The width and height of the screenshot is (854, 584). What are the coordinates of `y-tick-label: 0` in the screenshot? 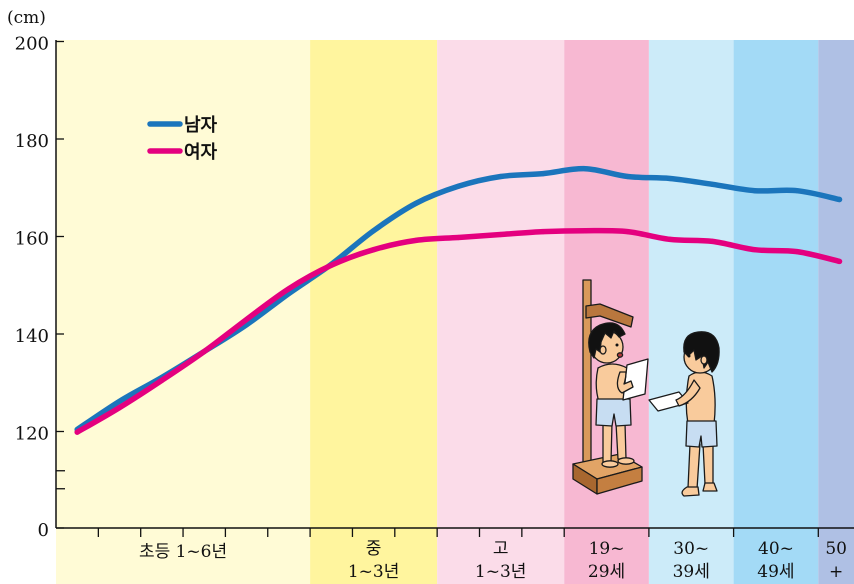 It's located at (43, 530).